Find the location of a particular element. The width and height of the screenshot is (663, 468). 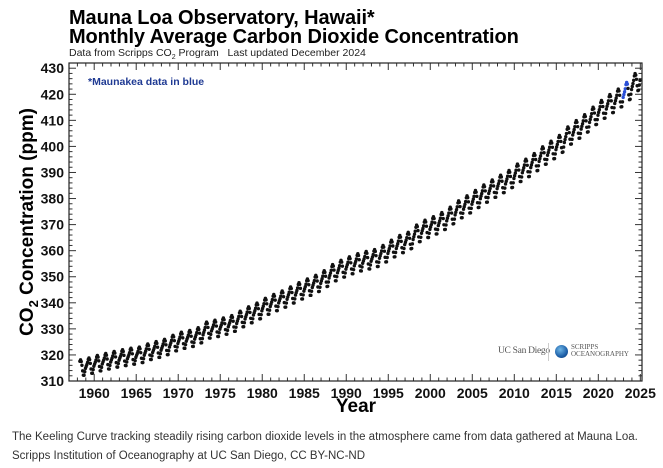

y-tick-label: 330 is located at coordinates (53, 329).